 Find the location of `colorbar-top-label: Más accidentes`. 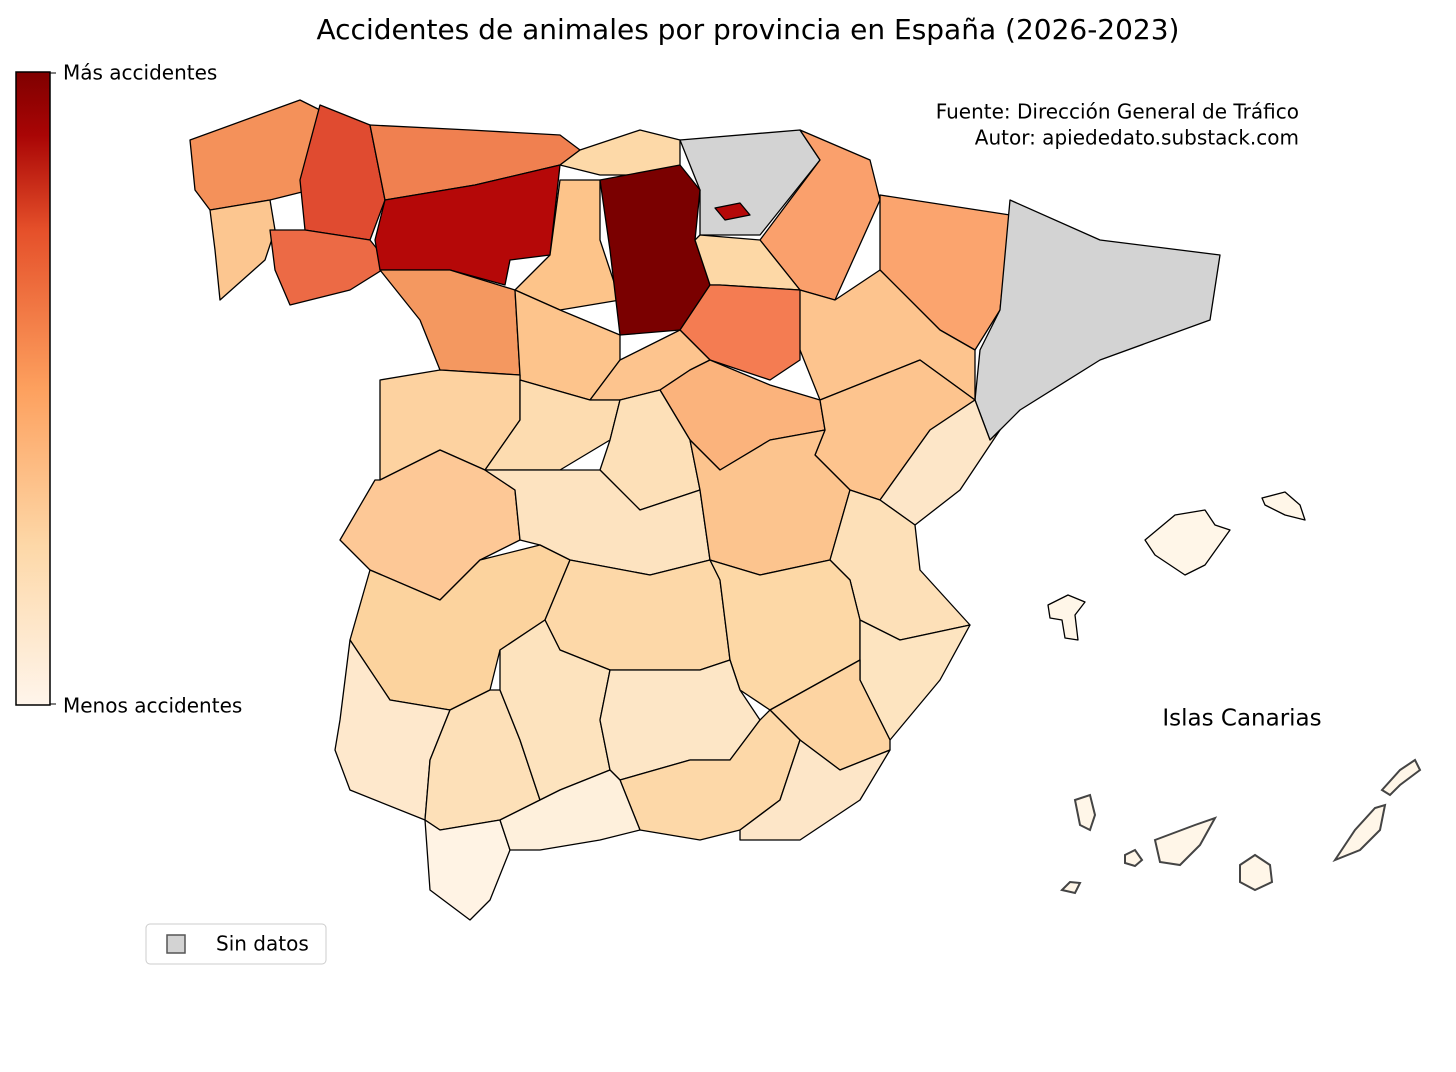

colorbar-top-label: Más accidentes is located at coordinates (140, 73).